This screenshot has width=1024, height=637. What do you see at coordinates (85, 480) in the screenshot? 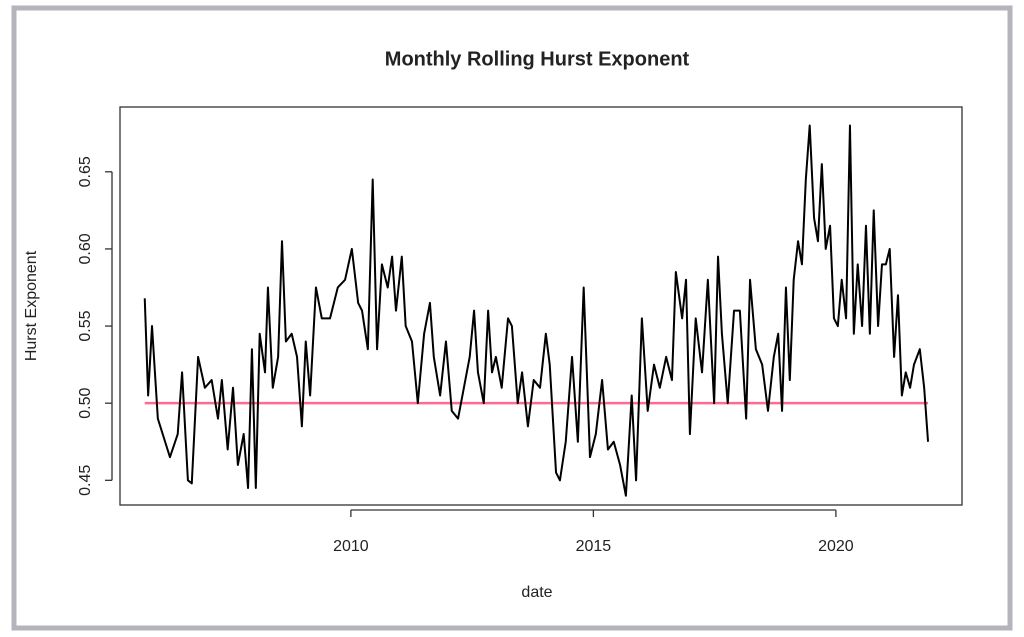
I see `y-tick-label: 0.45` at bounding box center [85, 480].